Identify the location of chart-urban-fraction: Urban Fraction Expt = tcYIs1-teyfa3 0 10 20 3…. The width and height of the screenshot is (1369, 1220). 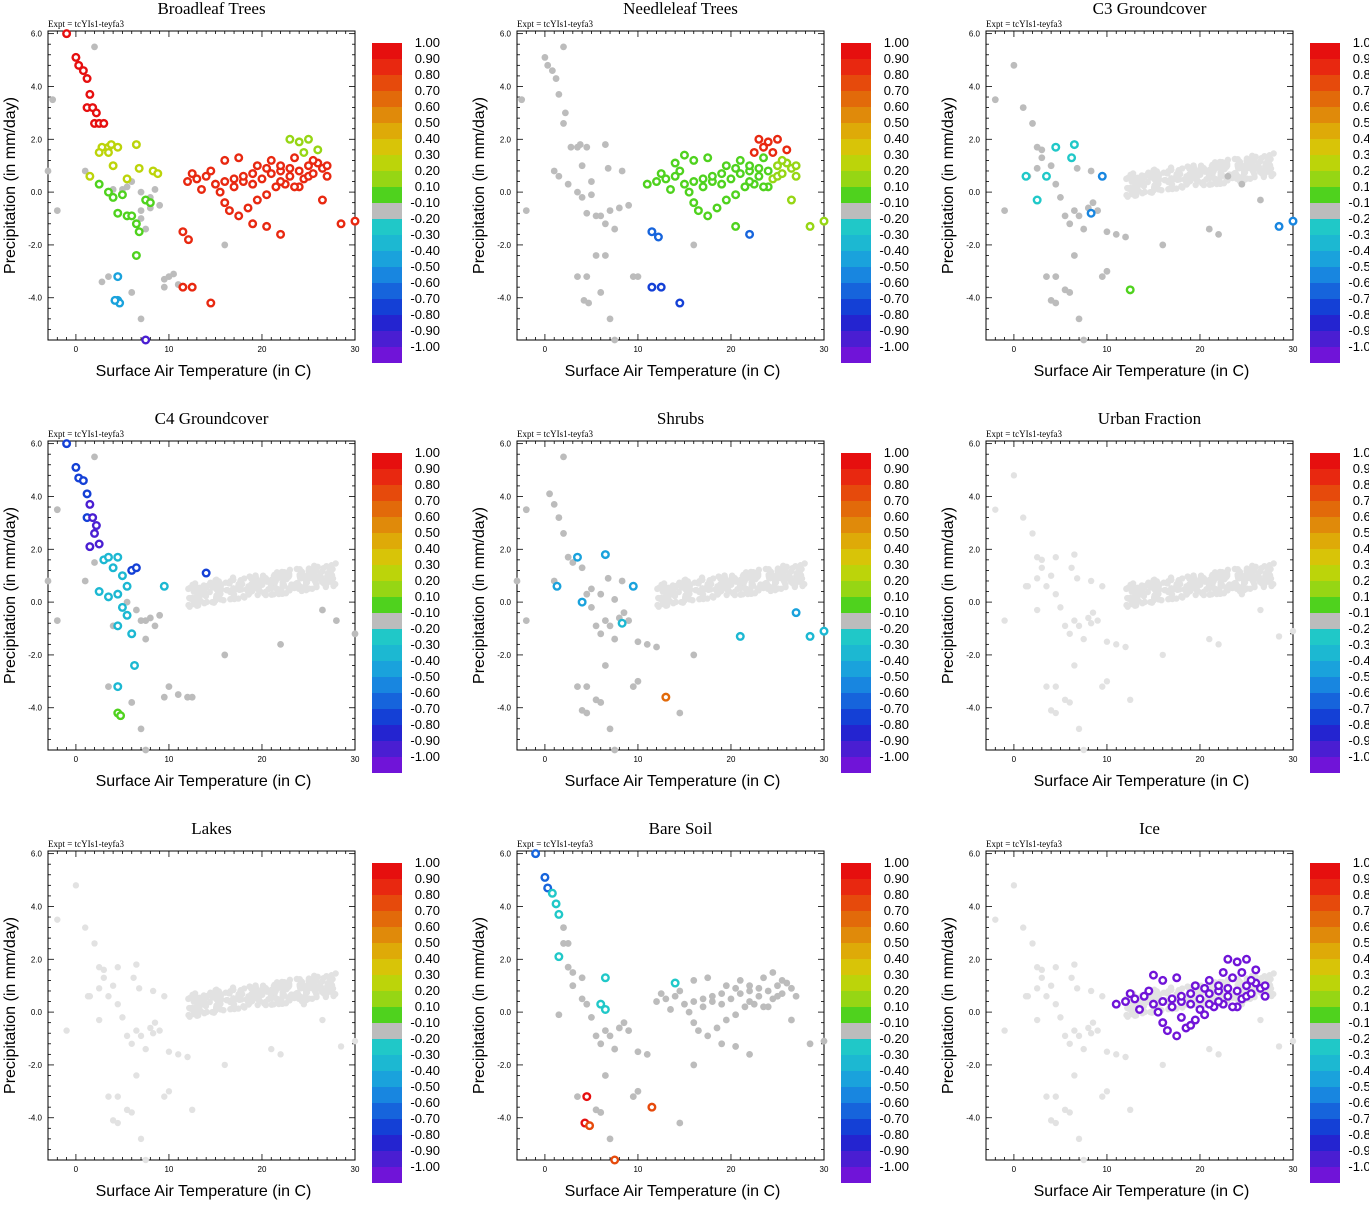
(1154, 599).